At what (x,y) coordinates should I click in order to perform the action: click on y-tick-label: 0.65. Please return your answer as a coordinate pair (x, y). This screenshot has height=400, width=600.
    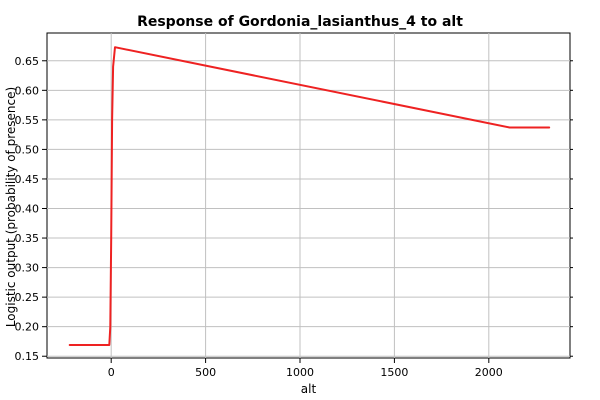
    Looking at the image, I should click on (27, 61).